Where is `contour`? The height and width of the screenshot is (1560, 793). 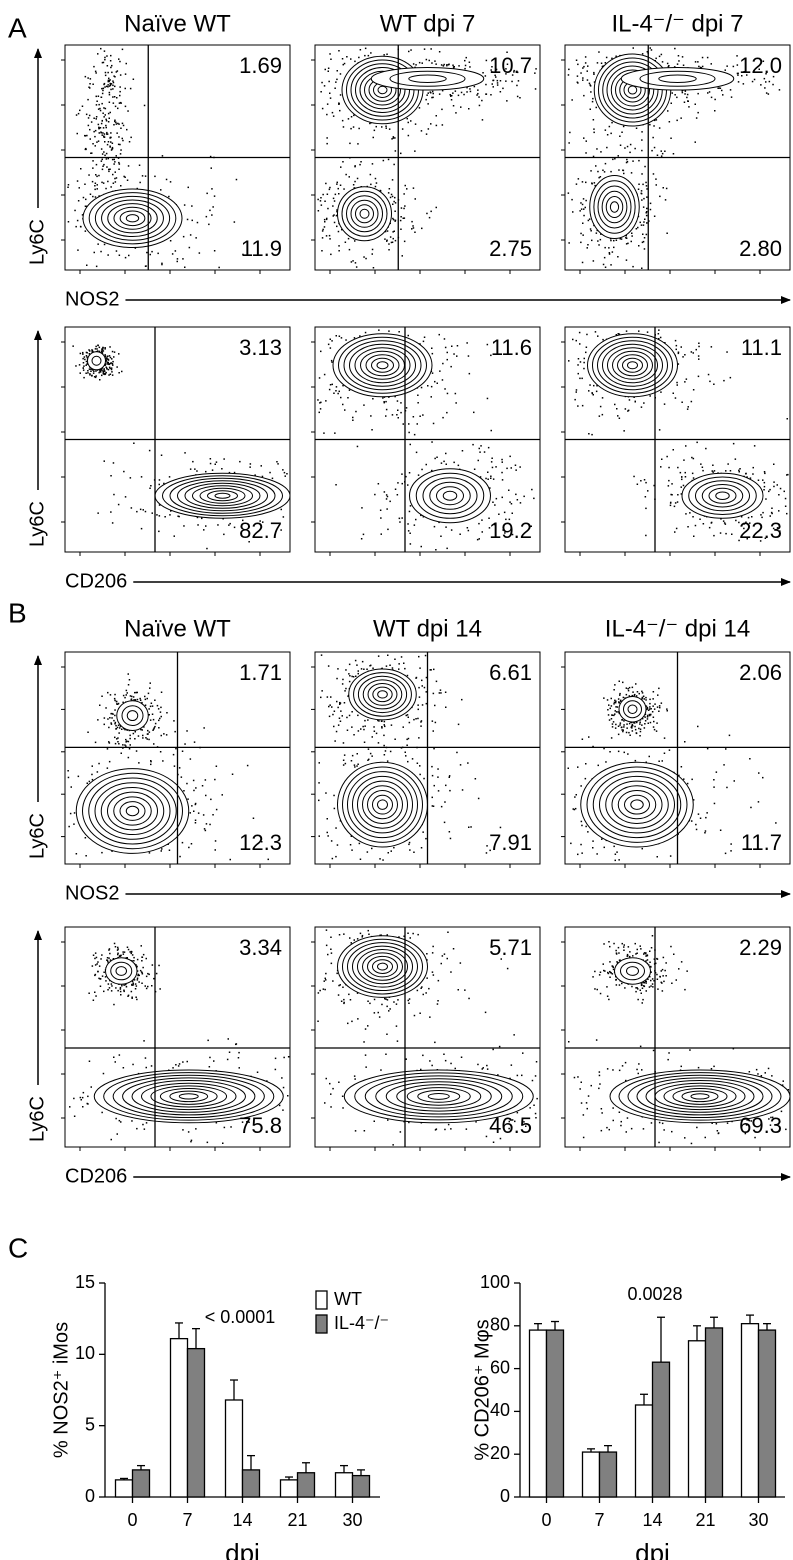
contour is located at coordinates (365, 214).